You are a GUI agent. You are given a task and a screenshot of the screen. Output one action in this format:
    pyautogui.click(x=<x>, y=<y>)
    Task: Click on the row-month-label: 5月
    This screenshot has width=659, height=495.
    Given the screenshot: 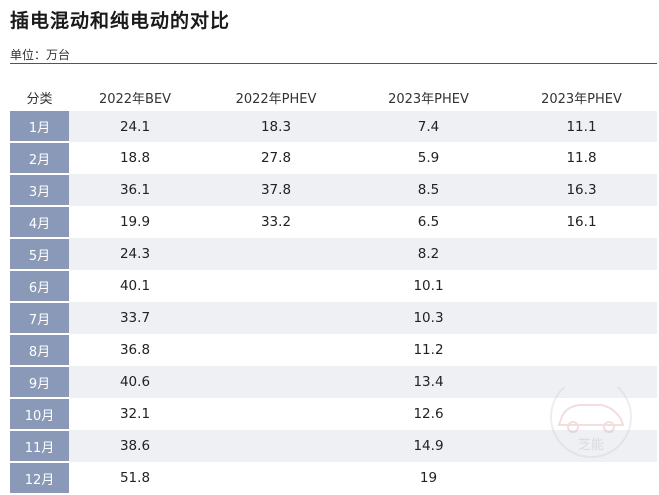 What is the action you would take?
    pyautogui.click(x=39, y=254)
    